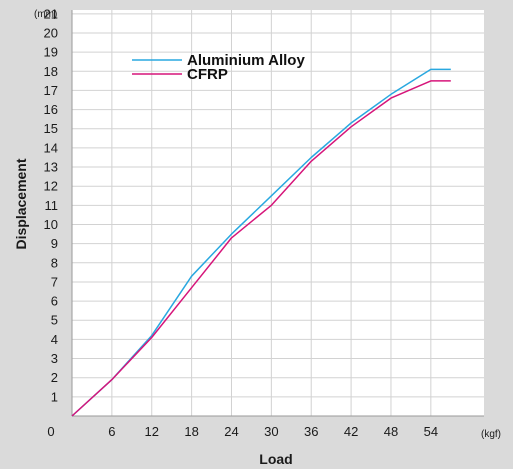 The image size is (513, 469). Describe the element at coordinates (191, 431) in the screenshot. I see `x-tick-label: 18` at that location.